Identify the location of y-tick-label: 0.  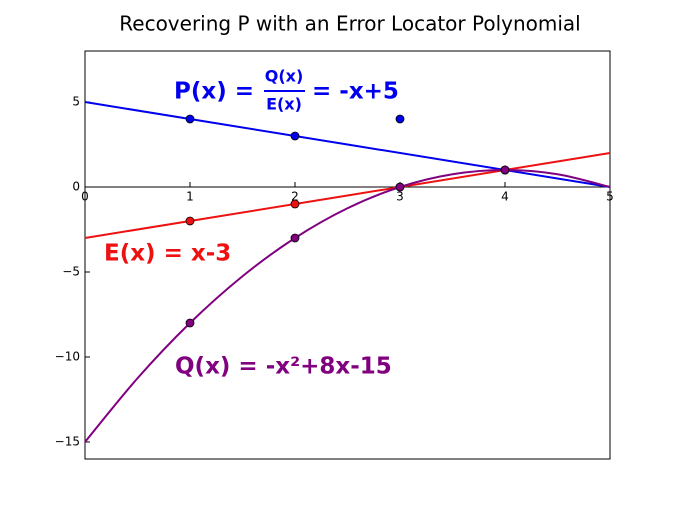
(76, 187).